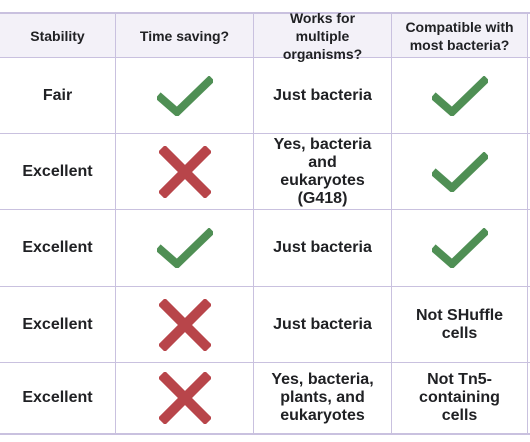 The height and width of the screenshot is (442, 530). What do you see at coordinates (322, 171) in the screenshot?
I see `cell-organisms: Yes, bacteria and eukaryotes (G418)` at bounding box center [322, 171].